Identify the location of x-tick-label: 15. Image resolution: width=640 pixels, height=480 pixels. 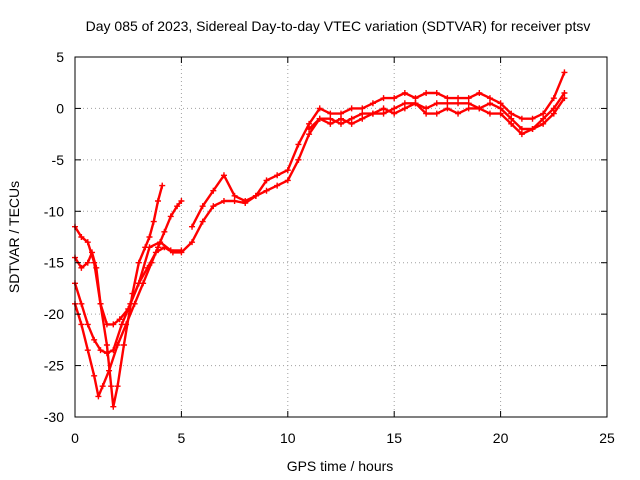
(394, 438).